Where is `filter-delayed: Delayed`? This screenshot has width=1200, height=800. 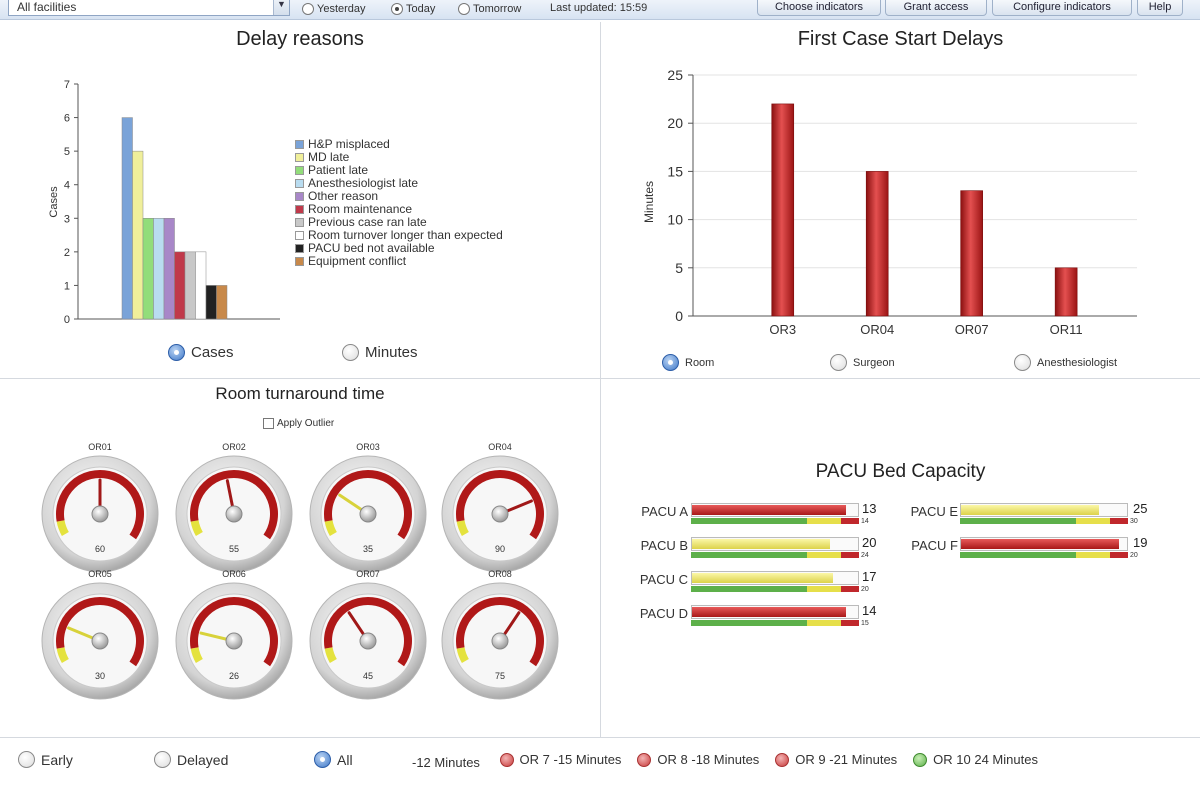 filter-delayed: Delayed is located at coordinates (191, 759).